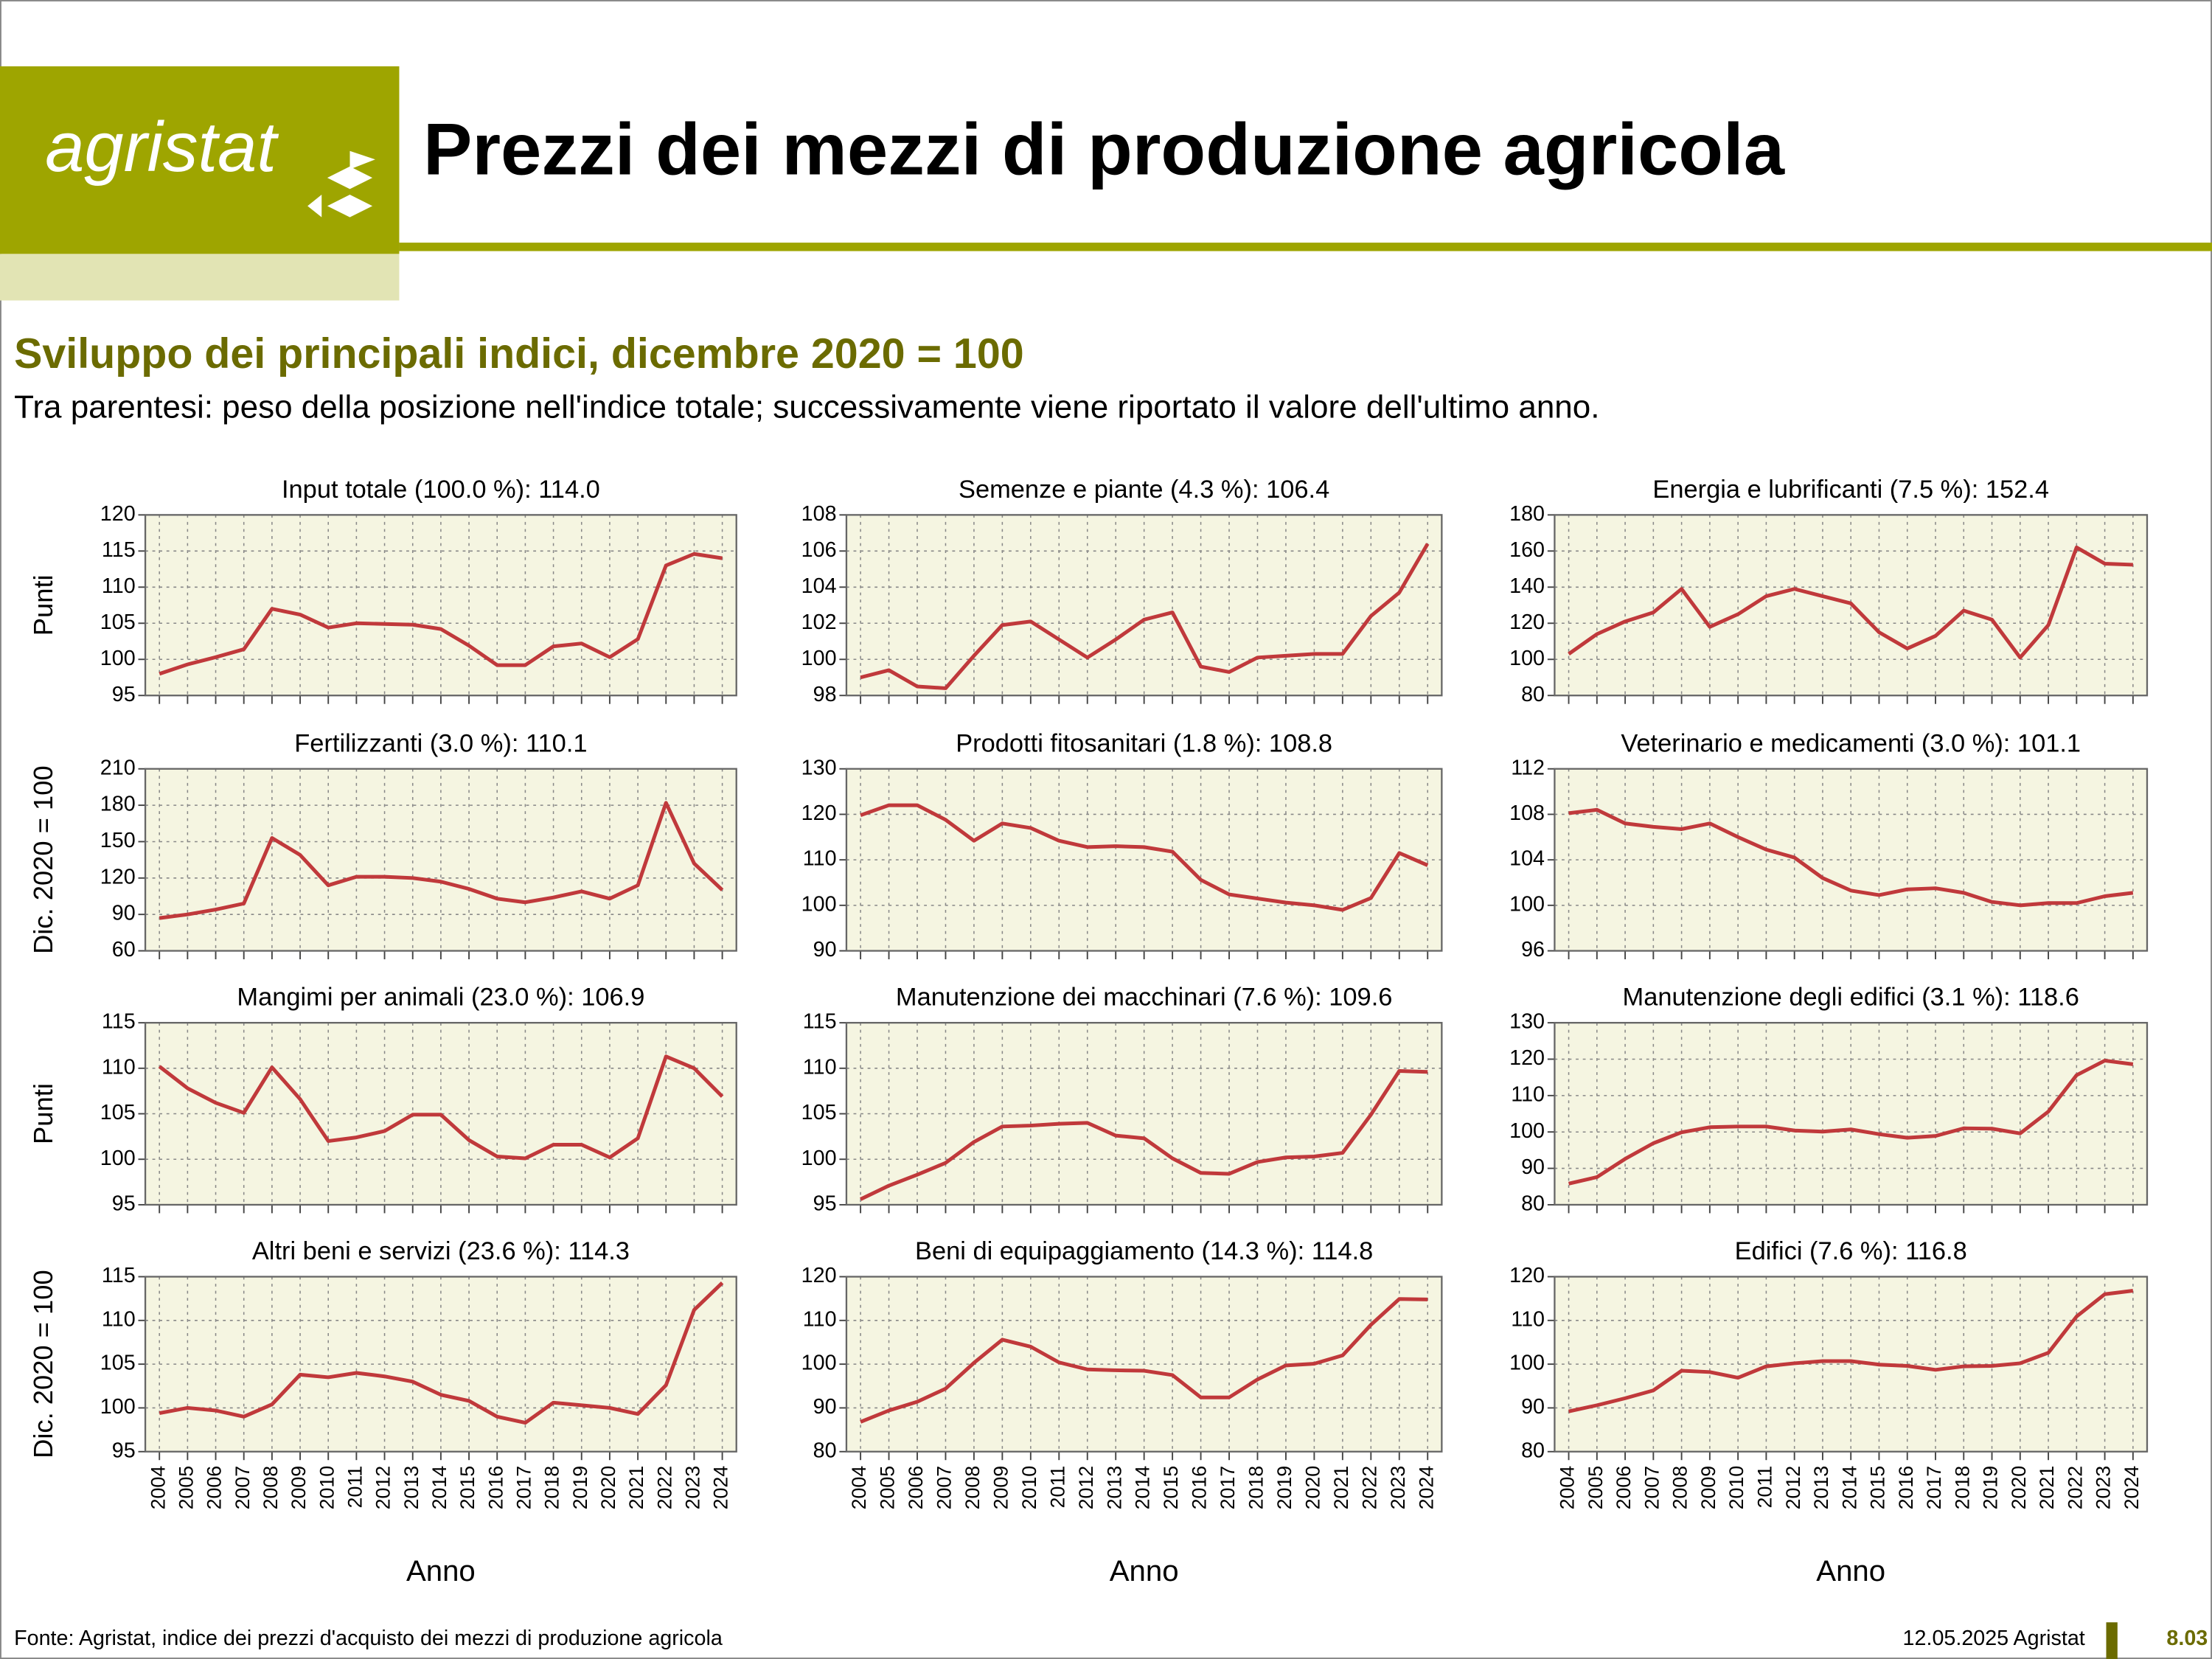 Image resolution: width=2212 pixels, height=1659 pixels. What do you see at coordinates (495, 1488) in the screenshot?
I see `x-tick-label: 2016` at bounding box center [495, 1488].